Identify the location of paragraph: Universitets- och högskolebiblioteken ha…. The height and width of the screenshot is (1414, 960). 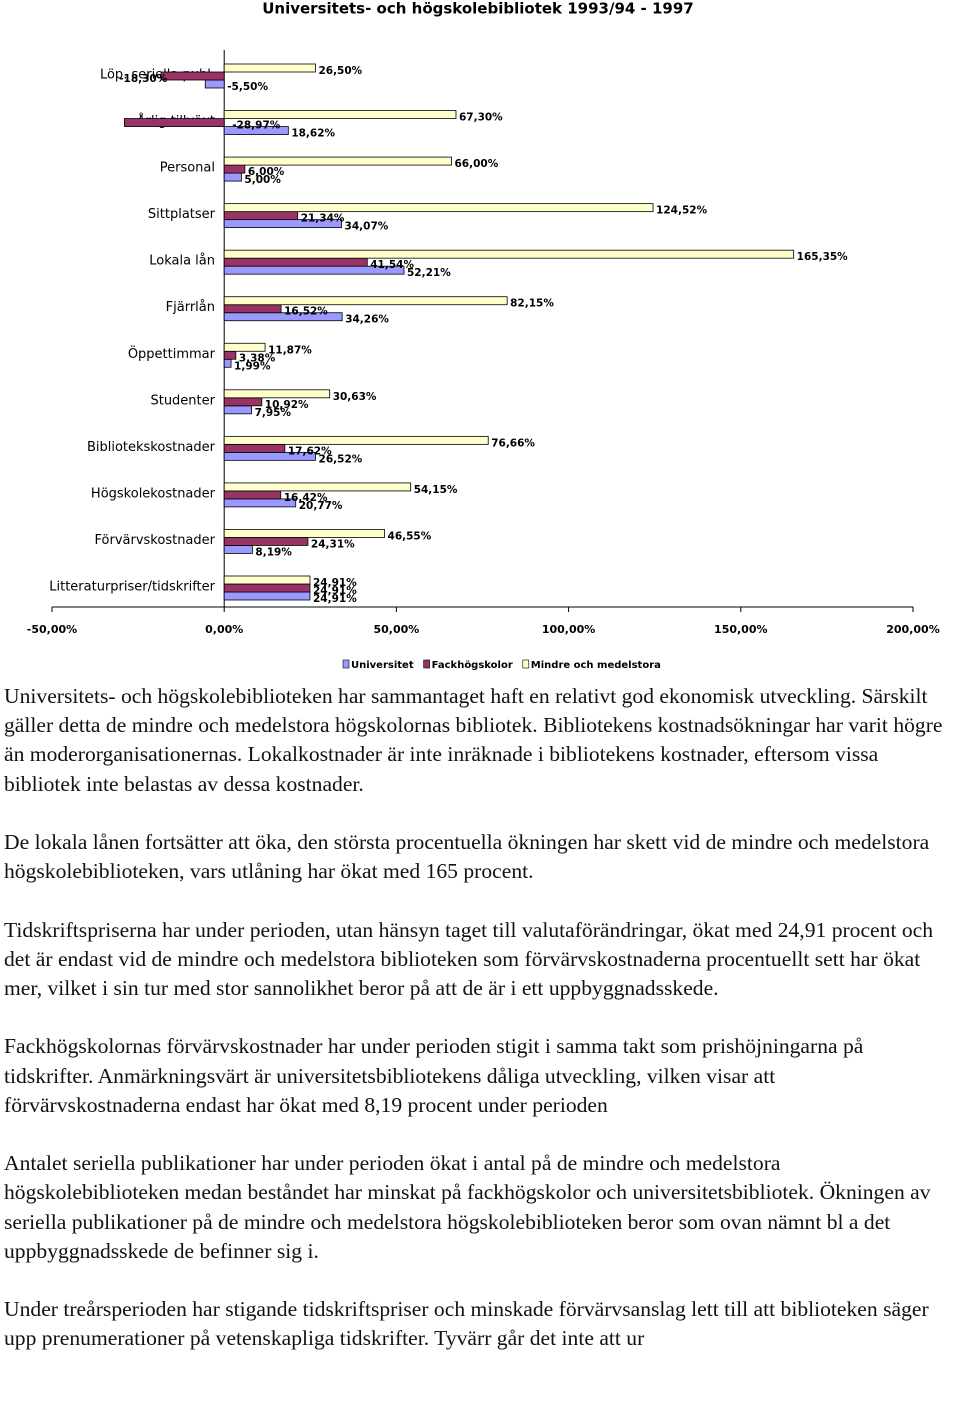
(473, 740).